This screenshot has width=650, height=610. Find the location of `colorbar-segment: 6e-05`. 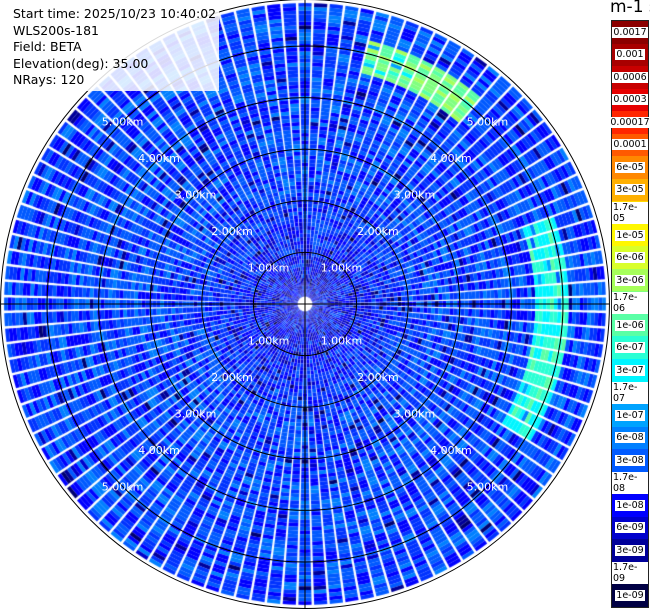

colorbar-segment: 6e-05 is located at coordinates (630, 167).